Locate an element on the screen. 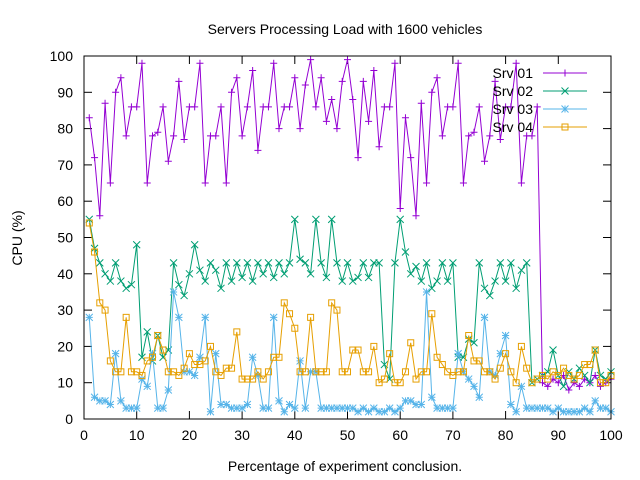  x-axis-label: Percentage of experiment conclusion. is located at coordinates (345, 466).